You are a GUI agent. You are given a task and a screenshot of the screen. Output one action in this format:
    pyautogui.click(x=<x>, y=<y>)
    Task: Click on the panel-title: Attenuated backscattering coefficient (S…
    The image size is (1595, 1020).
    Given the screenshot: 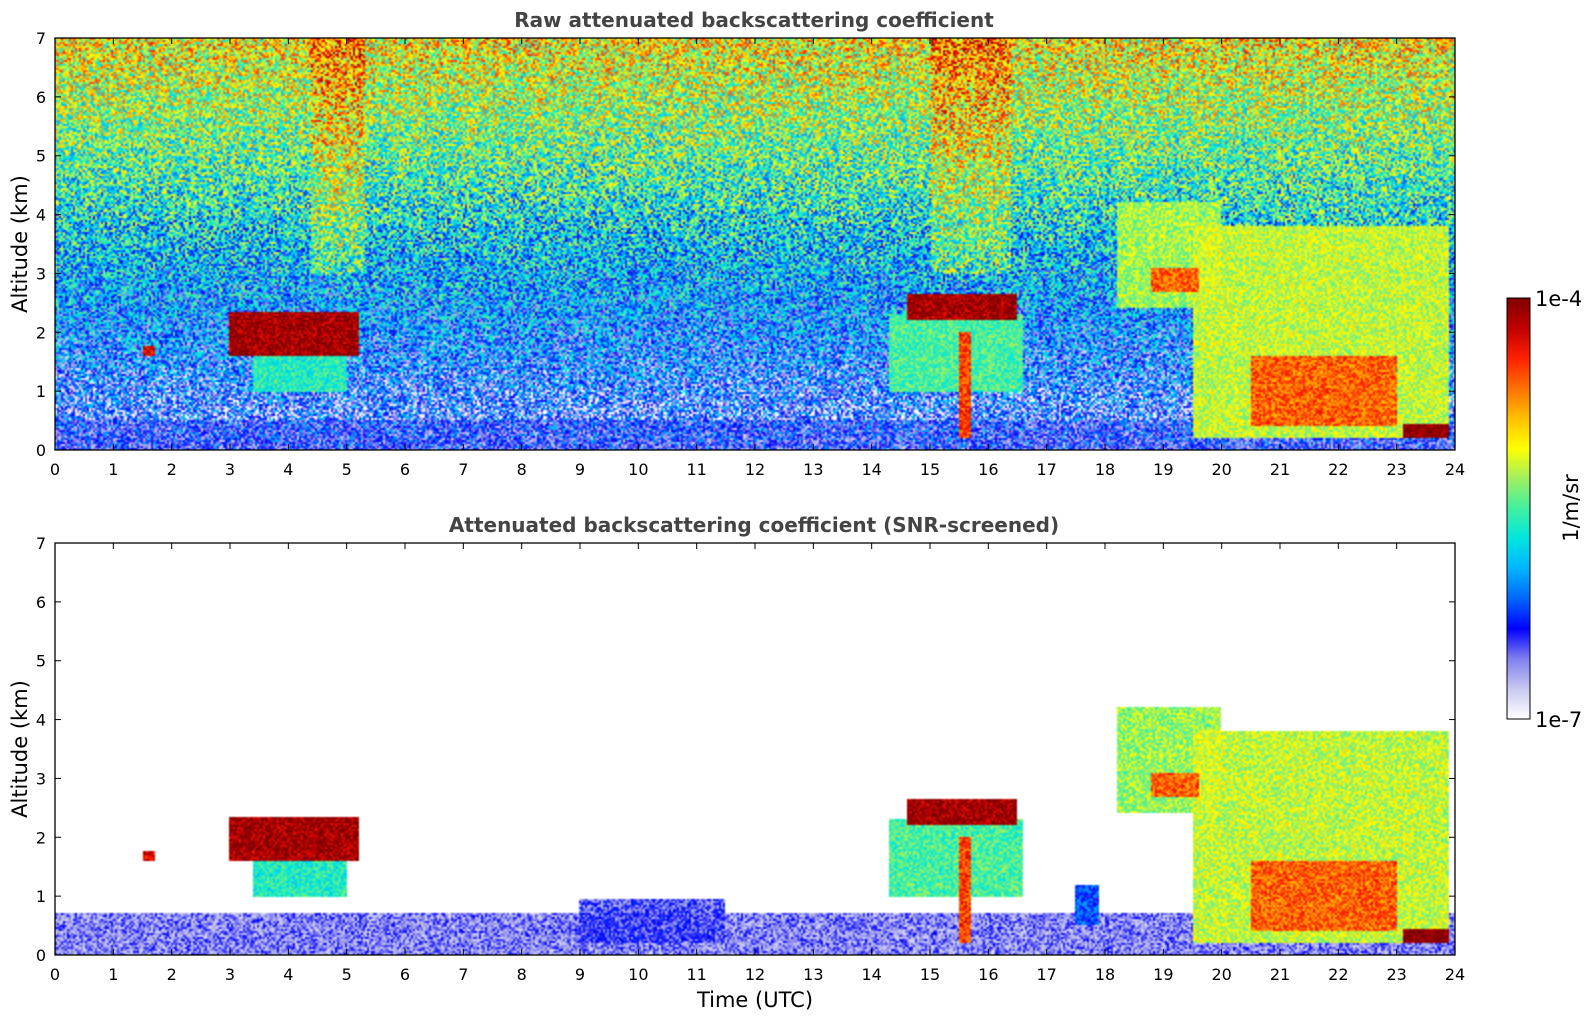 What is the action you would take?
    pyautogui.click(x=754, y=525)
    